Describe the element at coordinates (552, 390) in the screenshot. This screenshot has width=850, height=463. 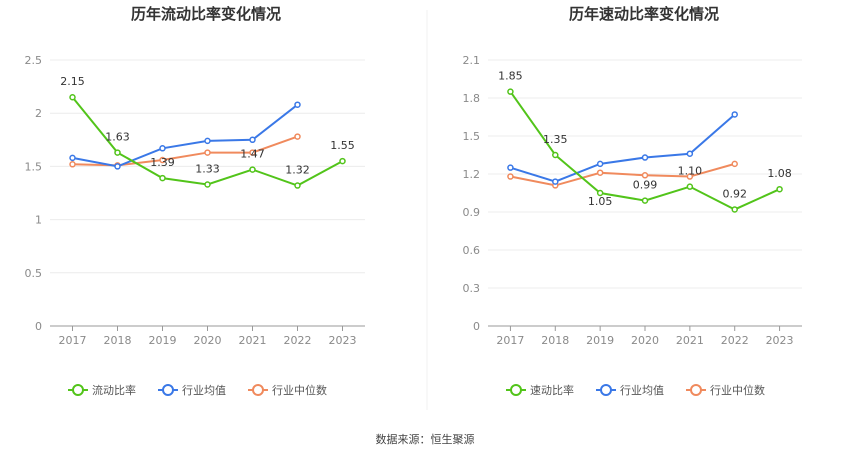
I see `legend-label: 速动比率` at that location.